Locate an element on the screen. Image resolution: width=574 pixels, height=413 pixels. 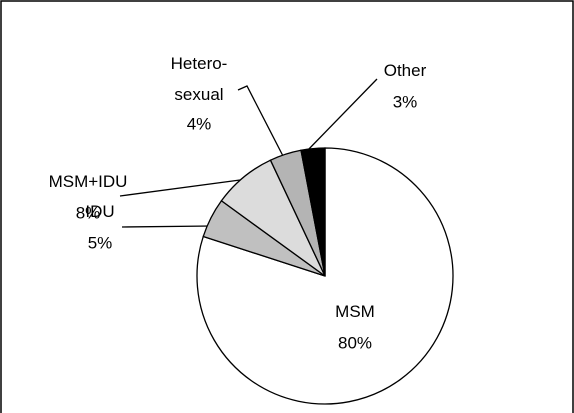
pie-slice is located at coordinates (313, 212).